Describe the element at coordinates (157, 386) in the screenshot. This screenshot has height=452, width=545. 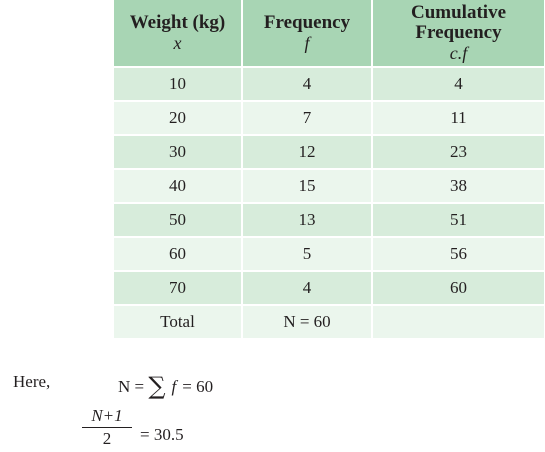
I see `sigma-symbol: ∑` at that location.